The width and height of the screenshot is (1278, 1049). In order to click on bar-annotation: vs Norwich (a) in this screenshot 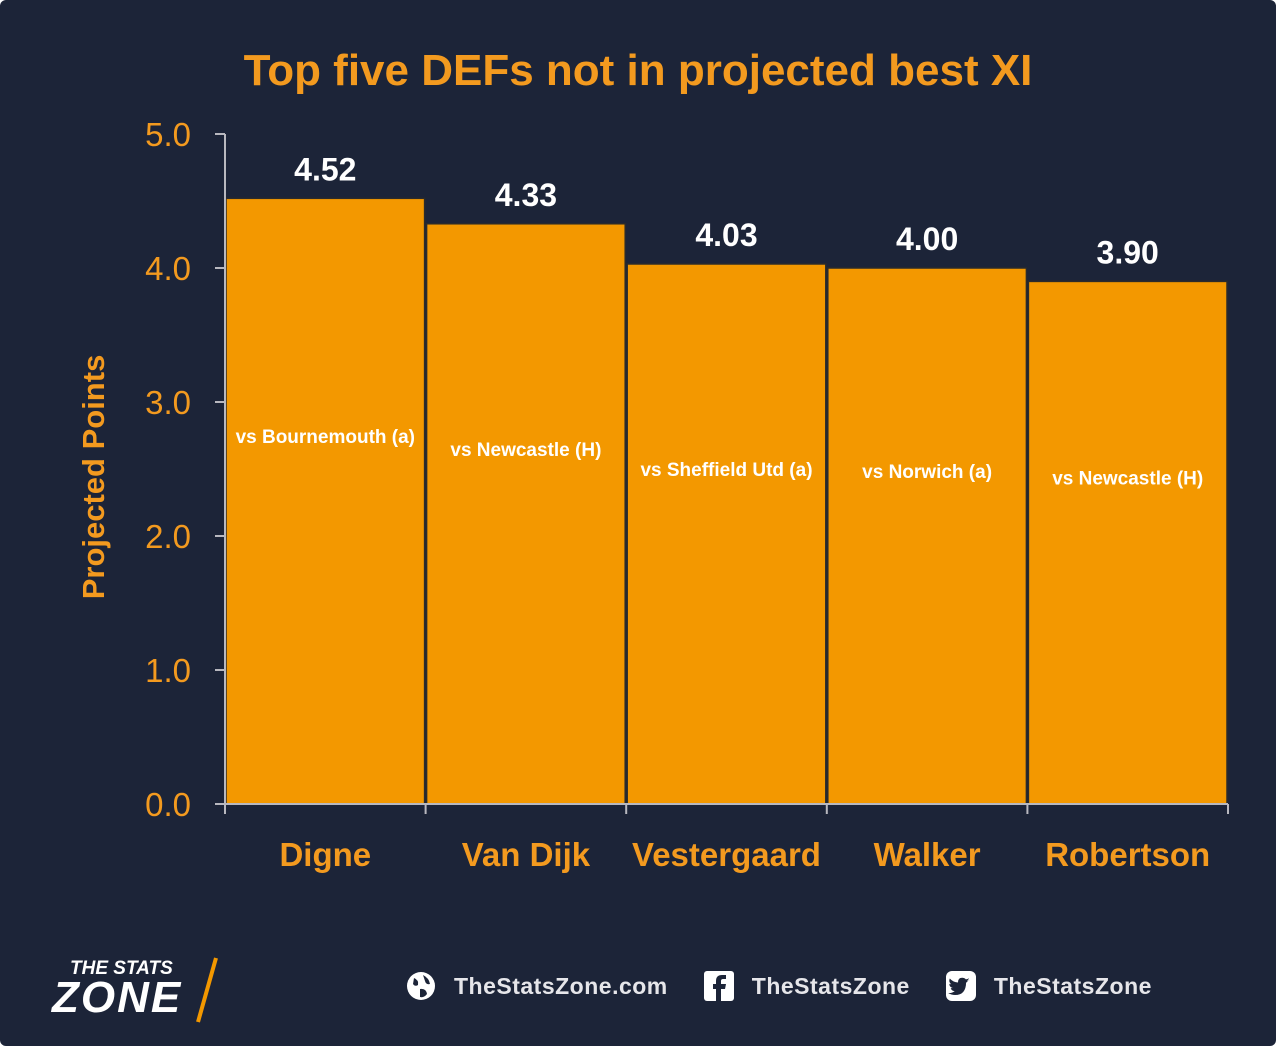, I will do `click(927, 472)`.